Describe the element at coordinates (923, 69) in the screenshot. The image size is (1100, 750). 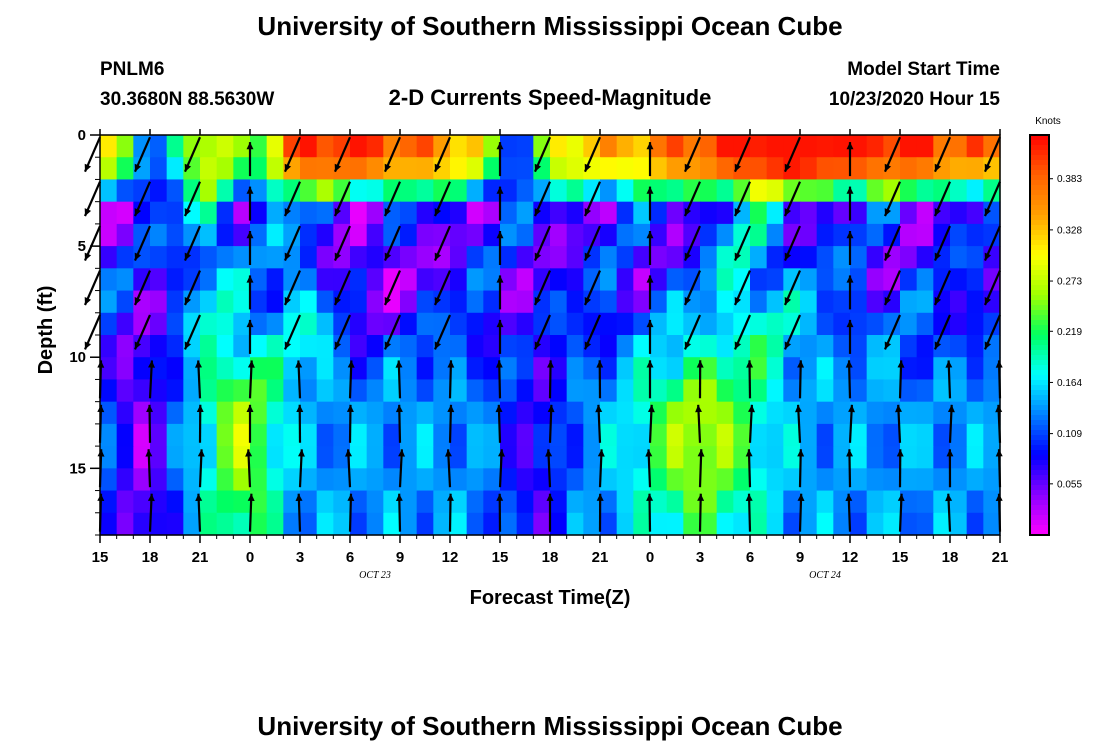
I see `model-start-label: Model Start Time` at that location.